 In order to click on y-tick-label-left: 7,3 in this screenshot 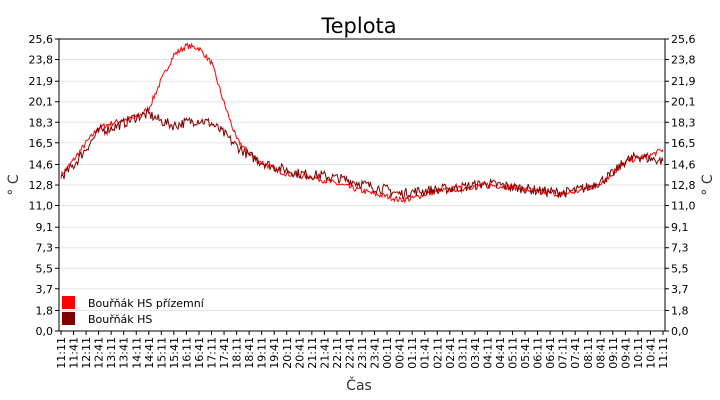, I will do `click(45, 248)`.